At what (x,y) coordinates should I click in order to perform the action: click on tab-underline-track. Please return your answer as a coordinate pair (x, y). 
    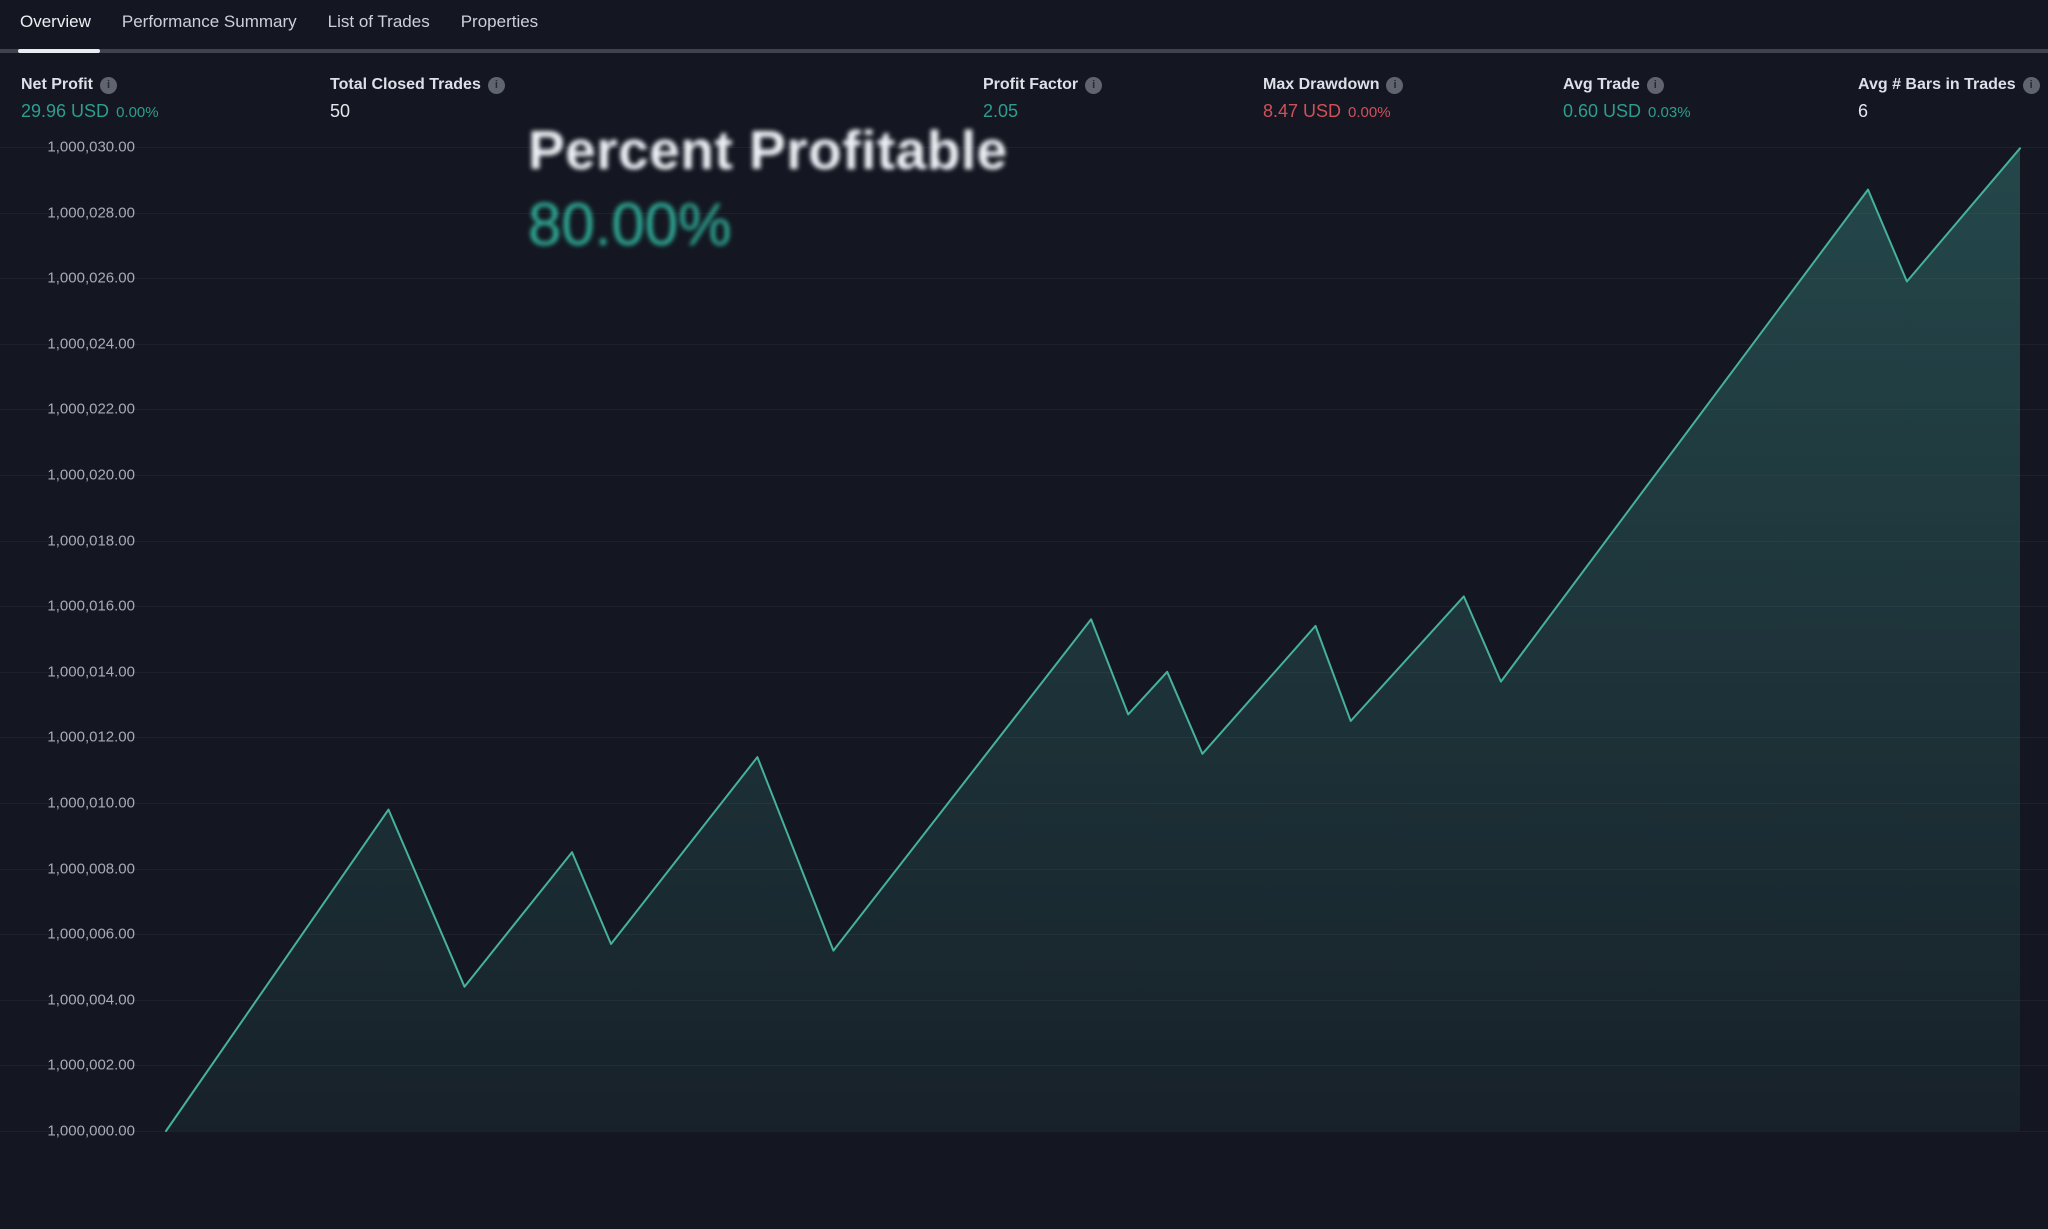
    Looking at the image, I should click on (1024, 51).